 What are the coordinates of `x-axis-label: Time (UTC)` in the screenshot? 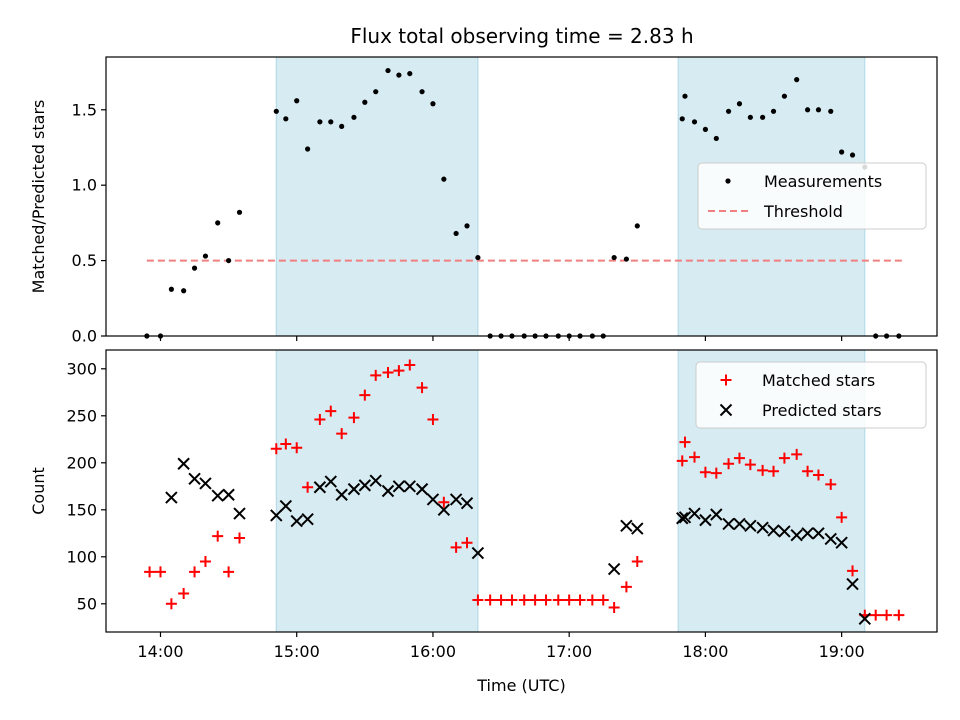 It's located at (520, 685).